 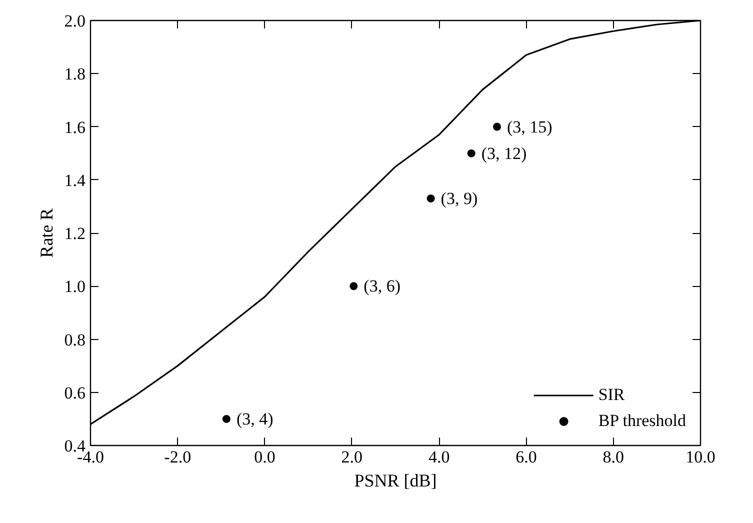 I want to click on y-tick-label: 1.6, so click(x=75, y=127).